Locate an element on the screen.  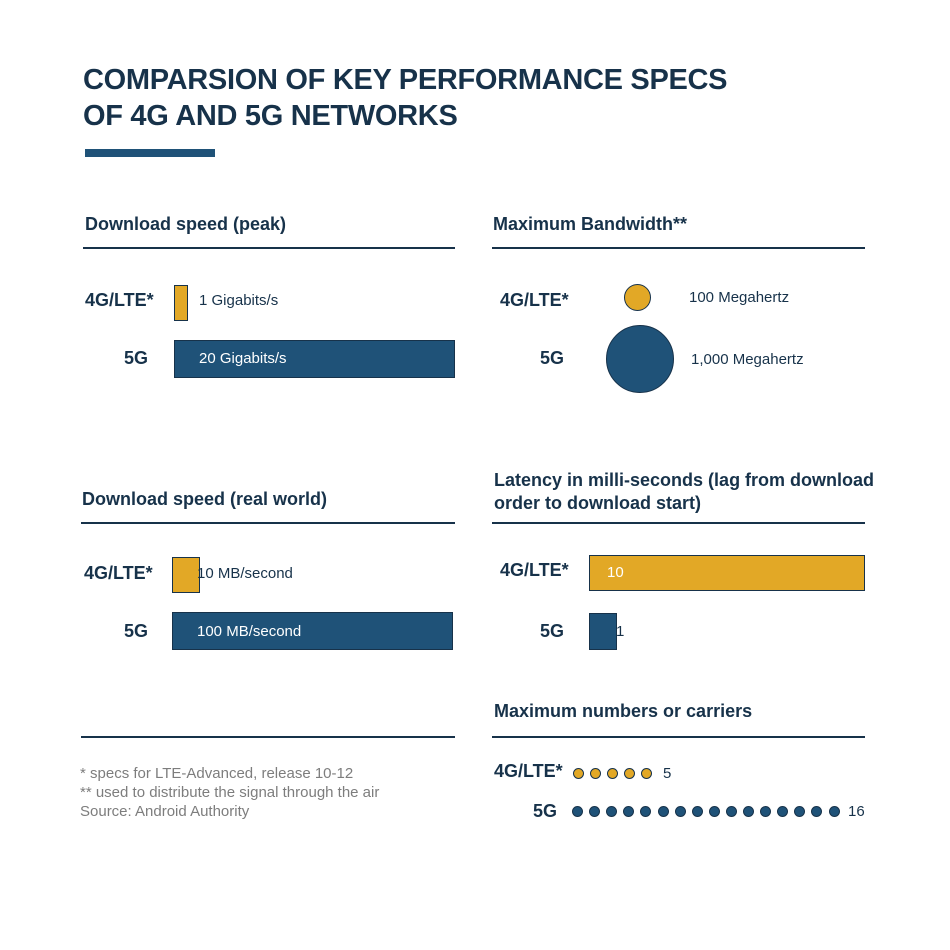
value-label-4g: 1 Gigabits/s is located at coordinates (239, 300).